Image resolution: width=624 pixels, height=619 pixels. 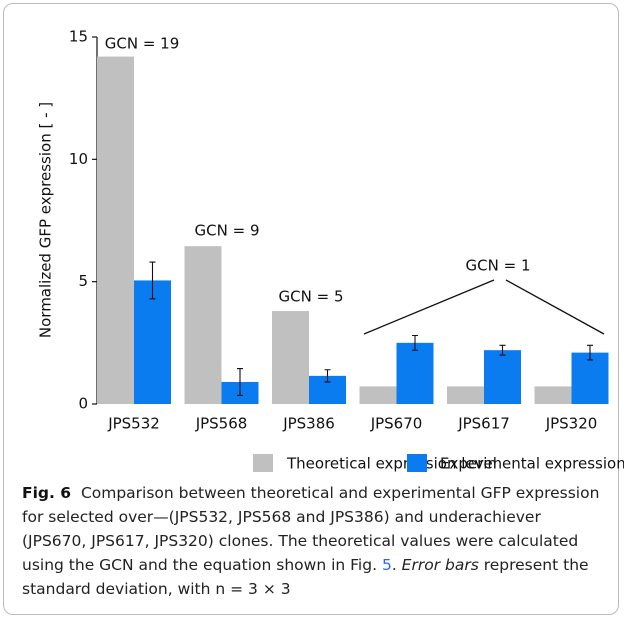 What do you see at coordinates (571, 424) in the screenshot?
I see `x-tick-label: JPS320` at bounding box center [571, 424].